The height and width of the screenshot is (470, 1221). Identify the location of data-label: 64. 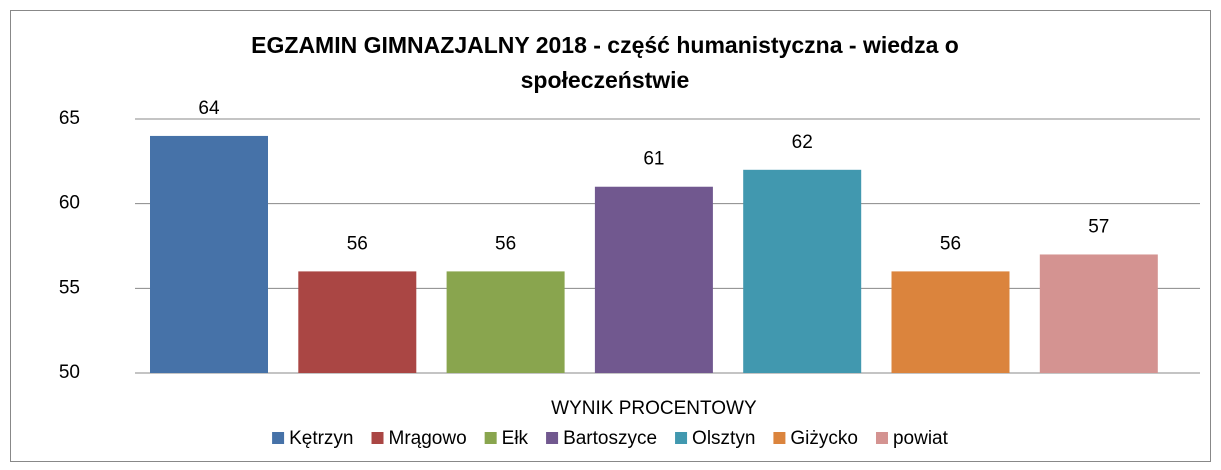
(209, 108).